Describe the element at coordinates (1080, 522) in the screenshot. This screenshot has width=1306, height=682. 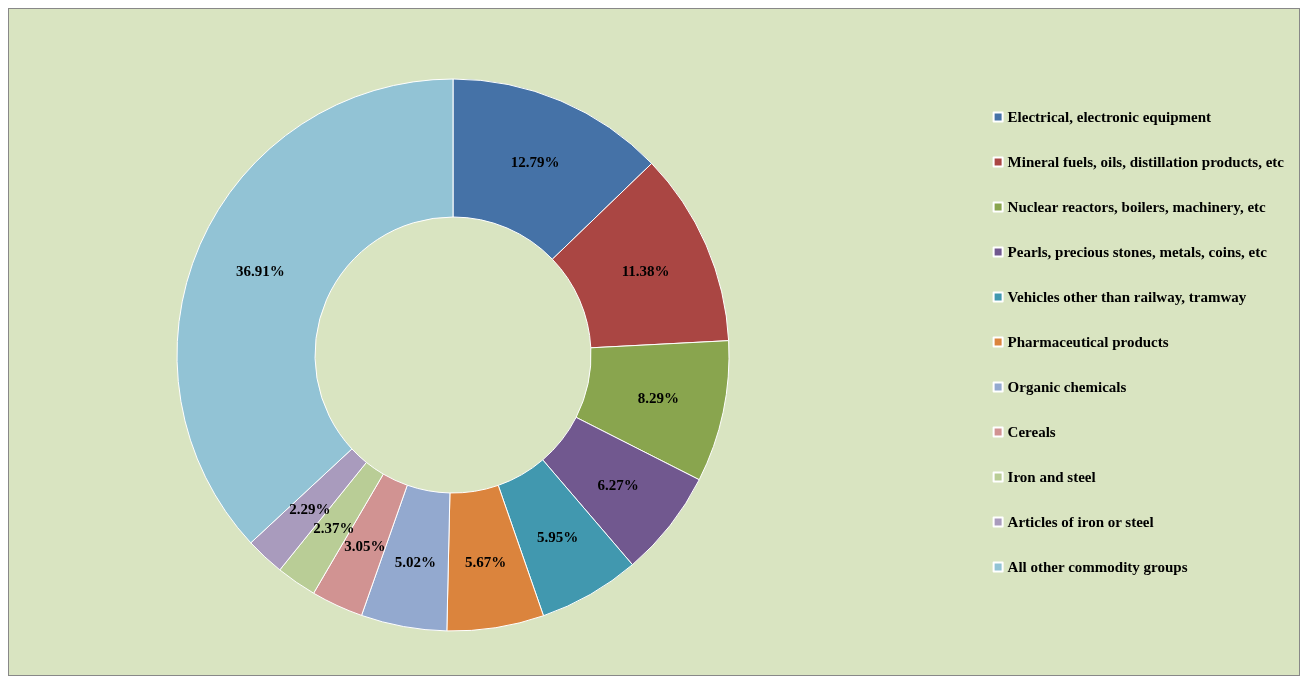
I see `legend-label: Articles of iron or steel` at that location.